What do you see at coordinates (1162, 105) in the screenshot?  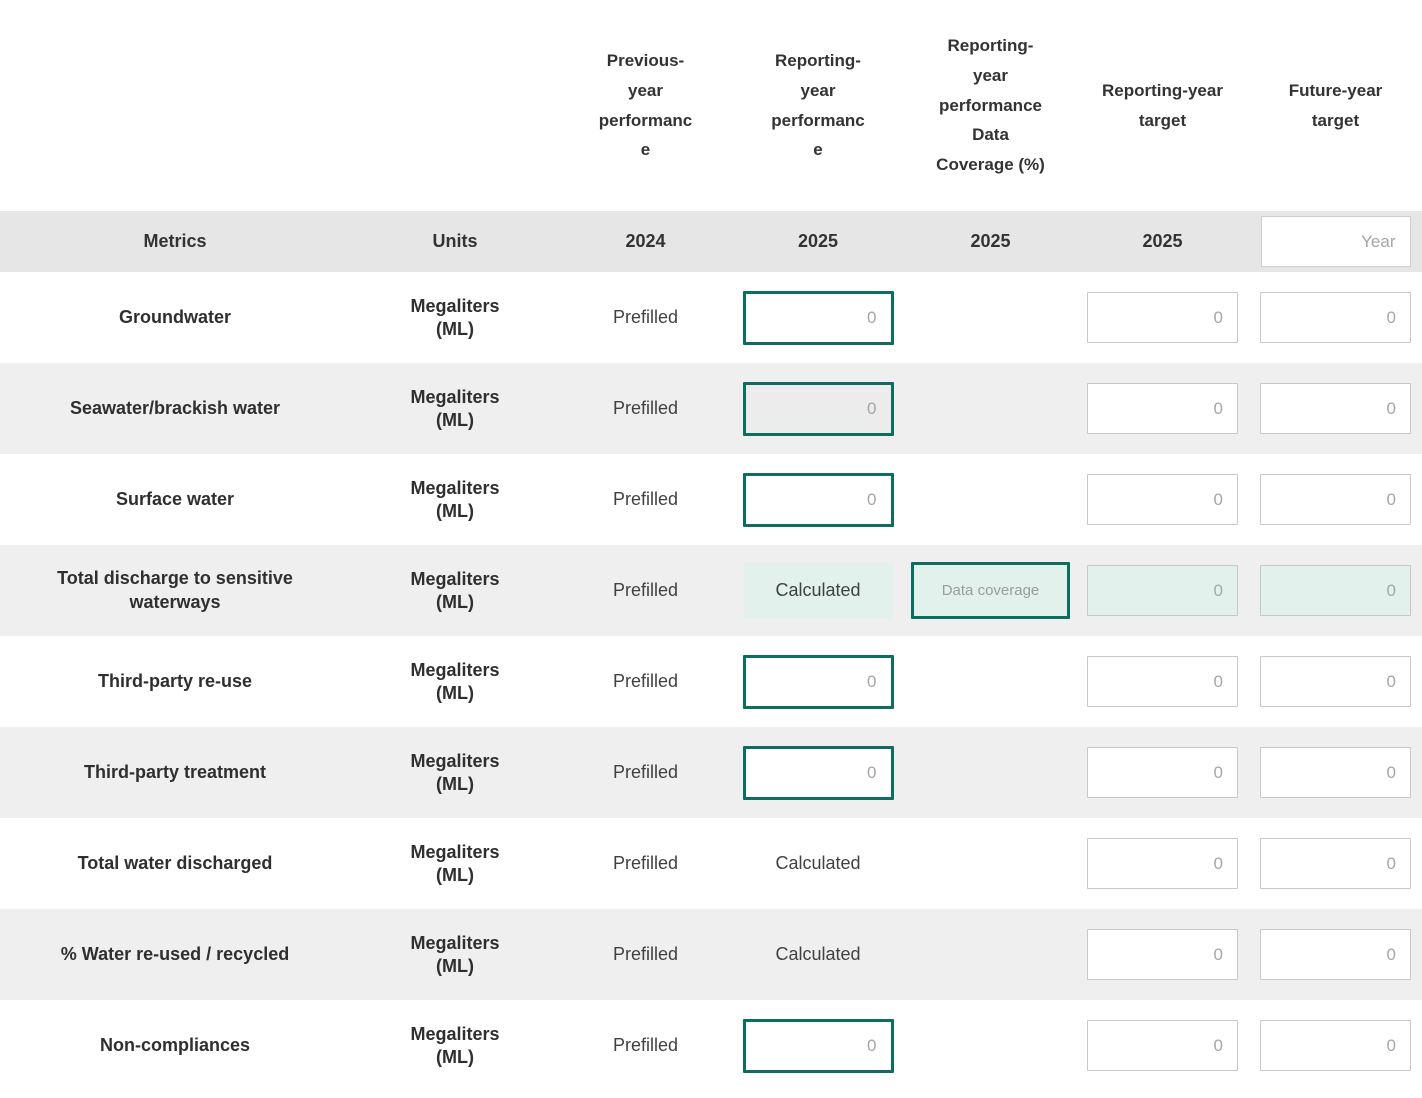 I see `column-header-reporting-target: Reporting-year target` at bounding box center [1162, 105].